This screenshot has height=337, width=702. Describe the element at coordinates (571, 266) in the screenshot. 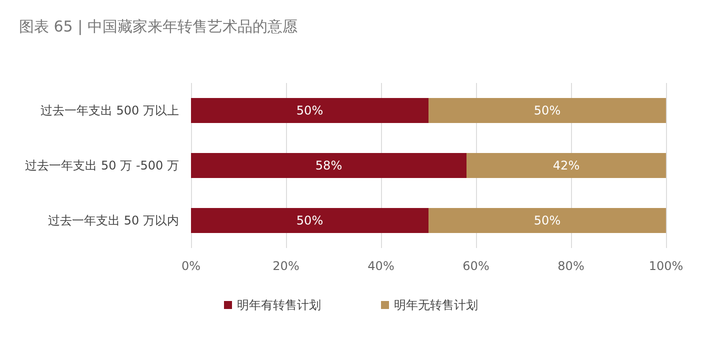

I see `x-tick-label: 80%` at that location.